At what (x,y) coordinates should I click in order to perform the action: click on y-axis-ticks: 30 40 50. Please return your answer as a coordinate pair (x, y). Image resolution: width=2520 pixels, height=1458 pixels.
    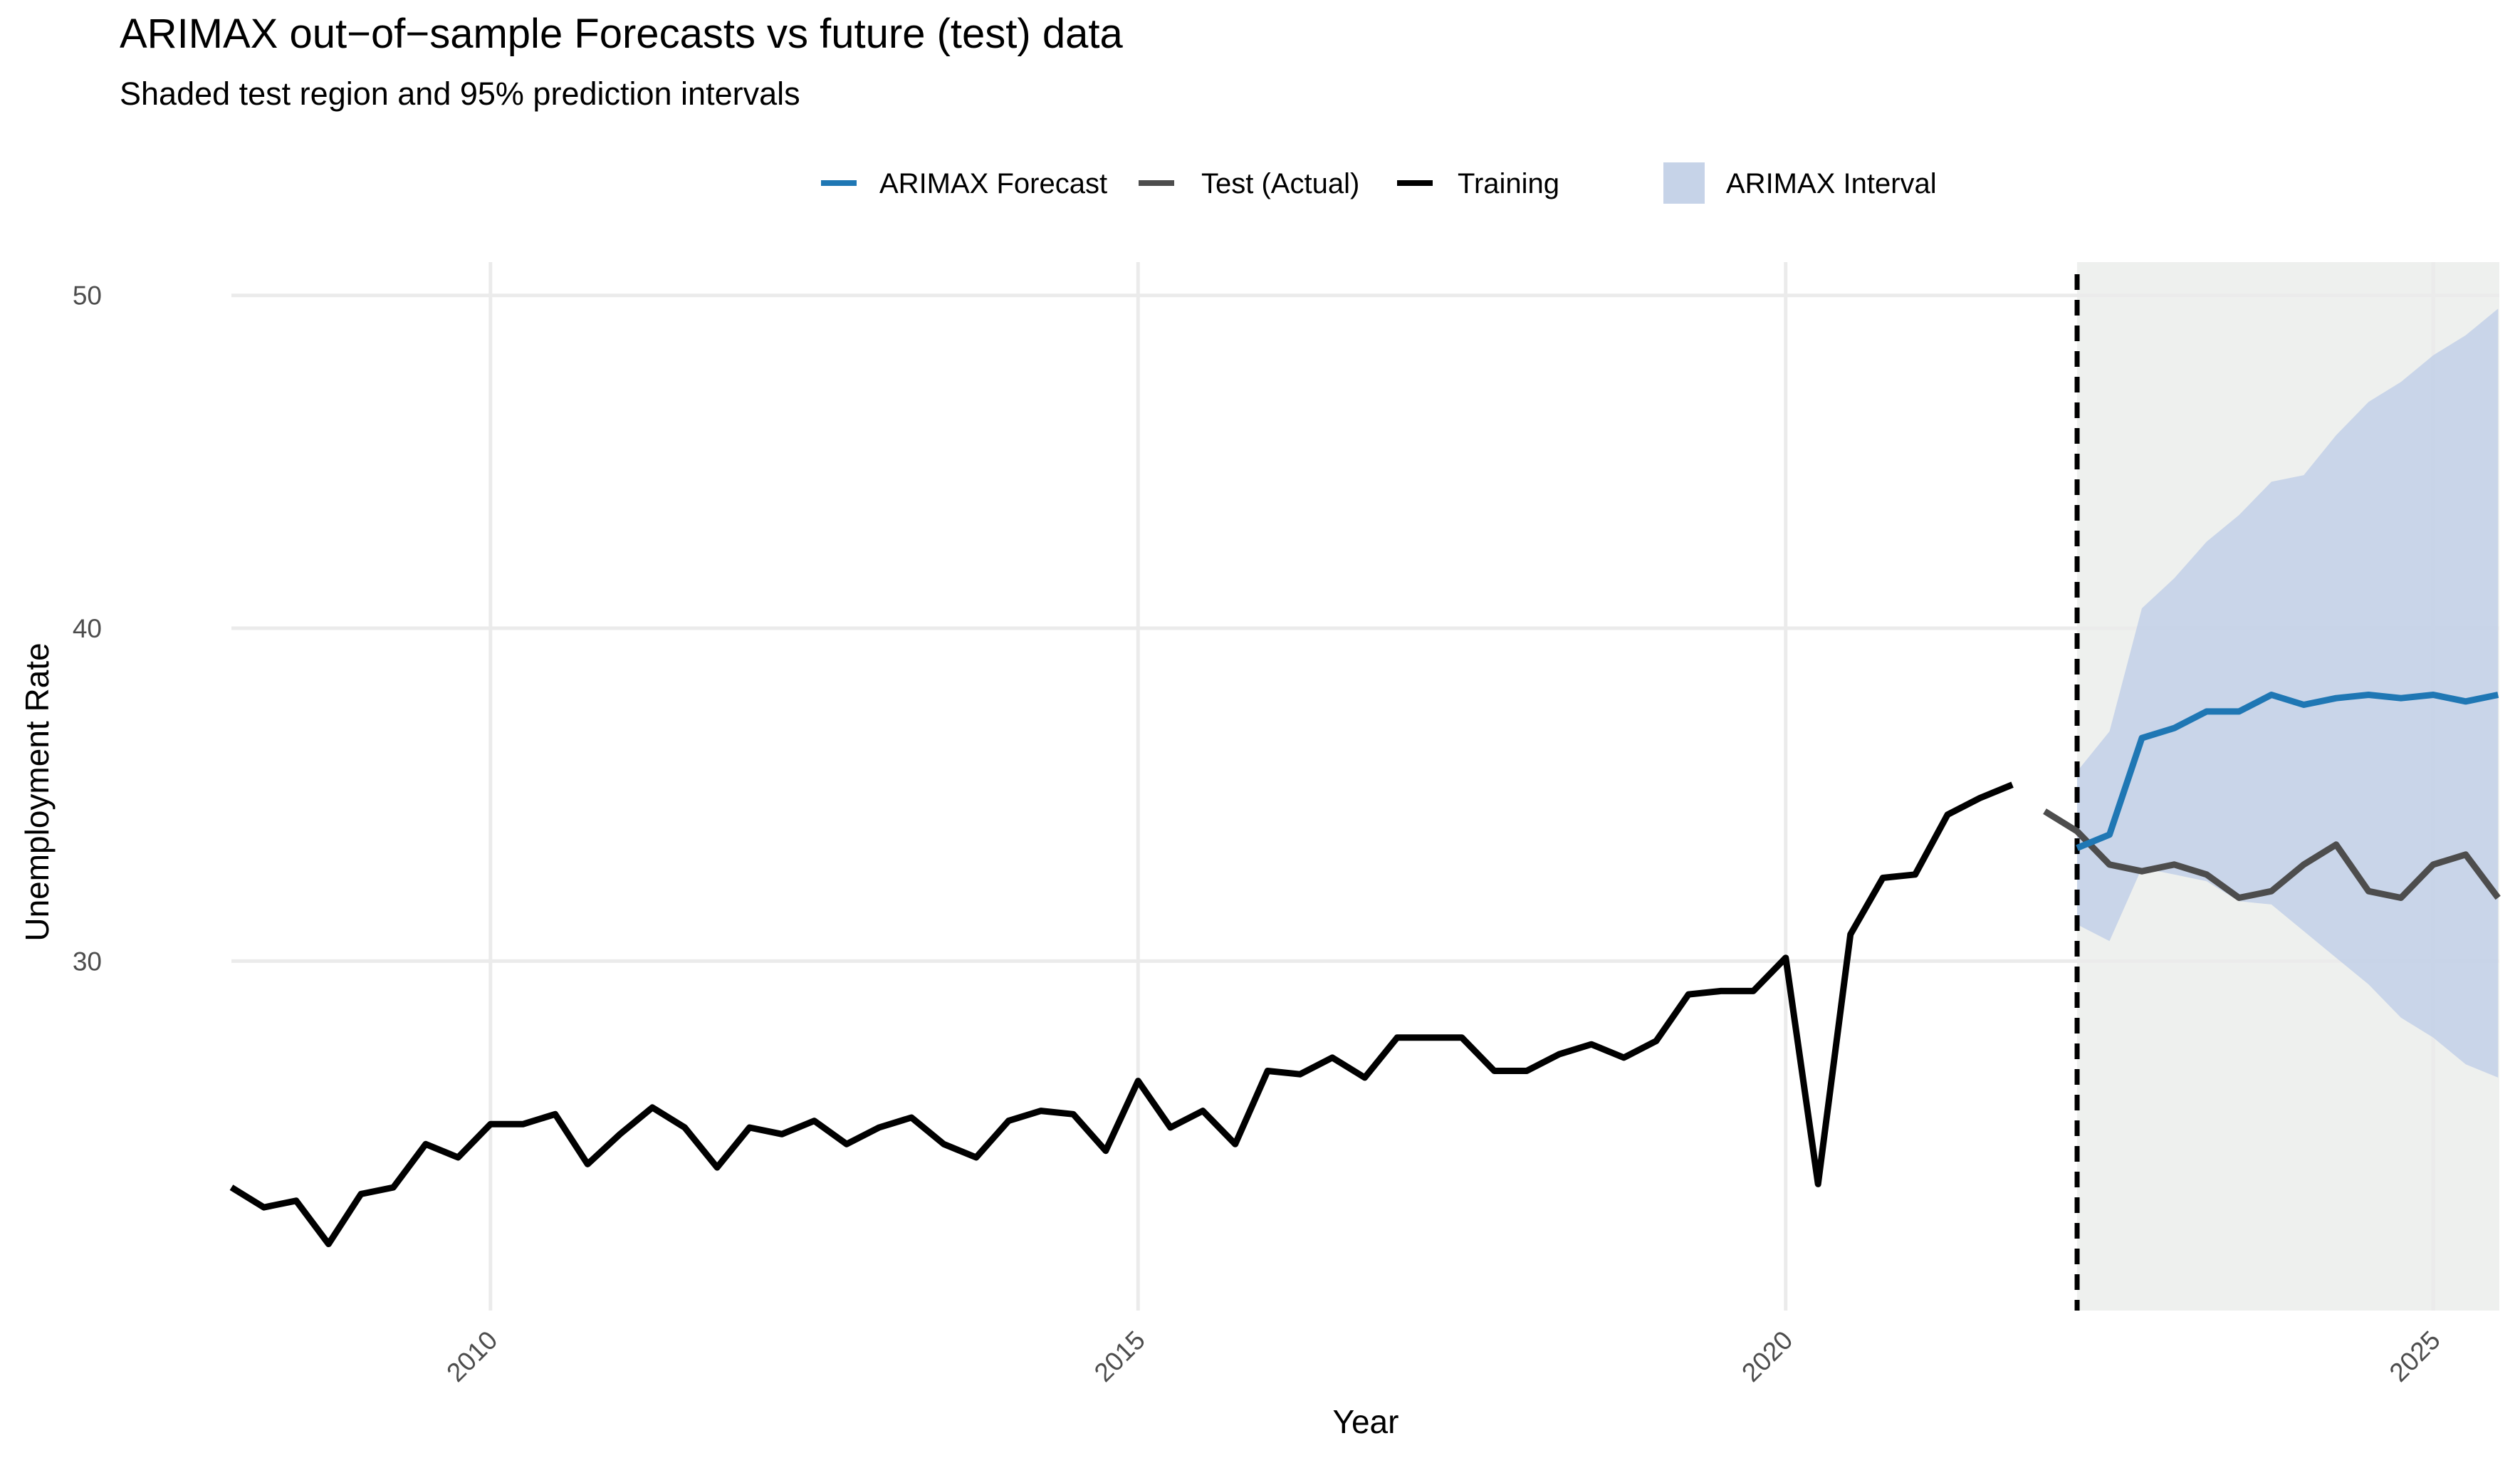
    Looking at the image, I should click on (87, 629).